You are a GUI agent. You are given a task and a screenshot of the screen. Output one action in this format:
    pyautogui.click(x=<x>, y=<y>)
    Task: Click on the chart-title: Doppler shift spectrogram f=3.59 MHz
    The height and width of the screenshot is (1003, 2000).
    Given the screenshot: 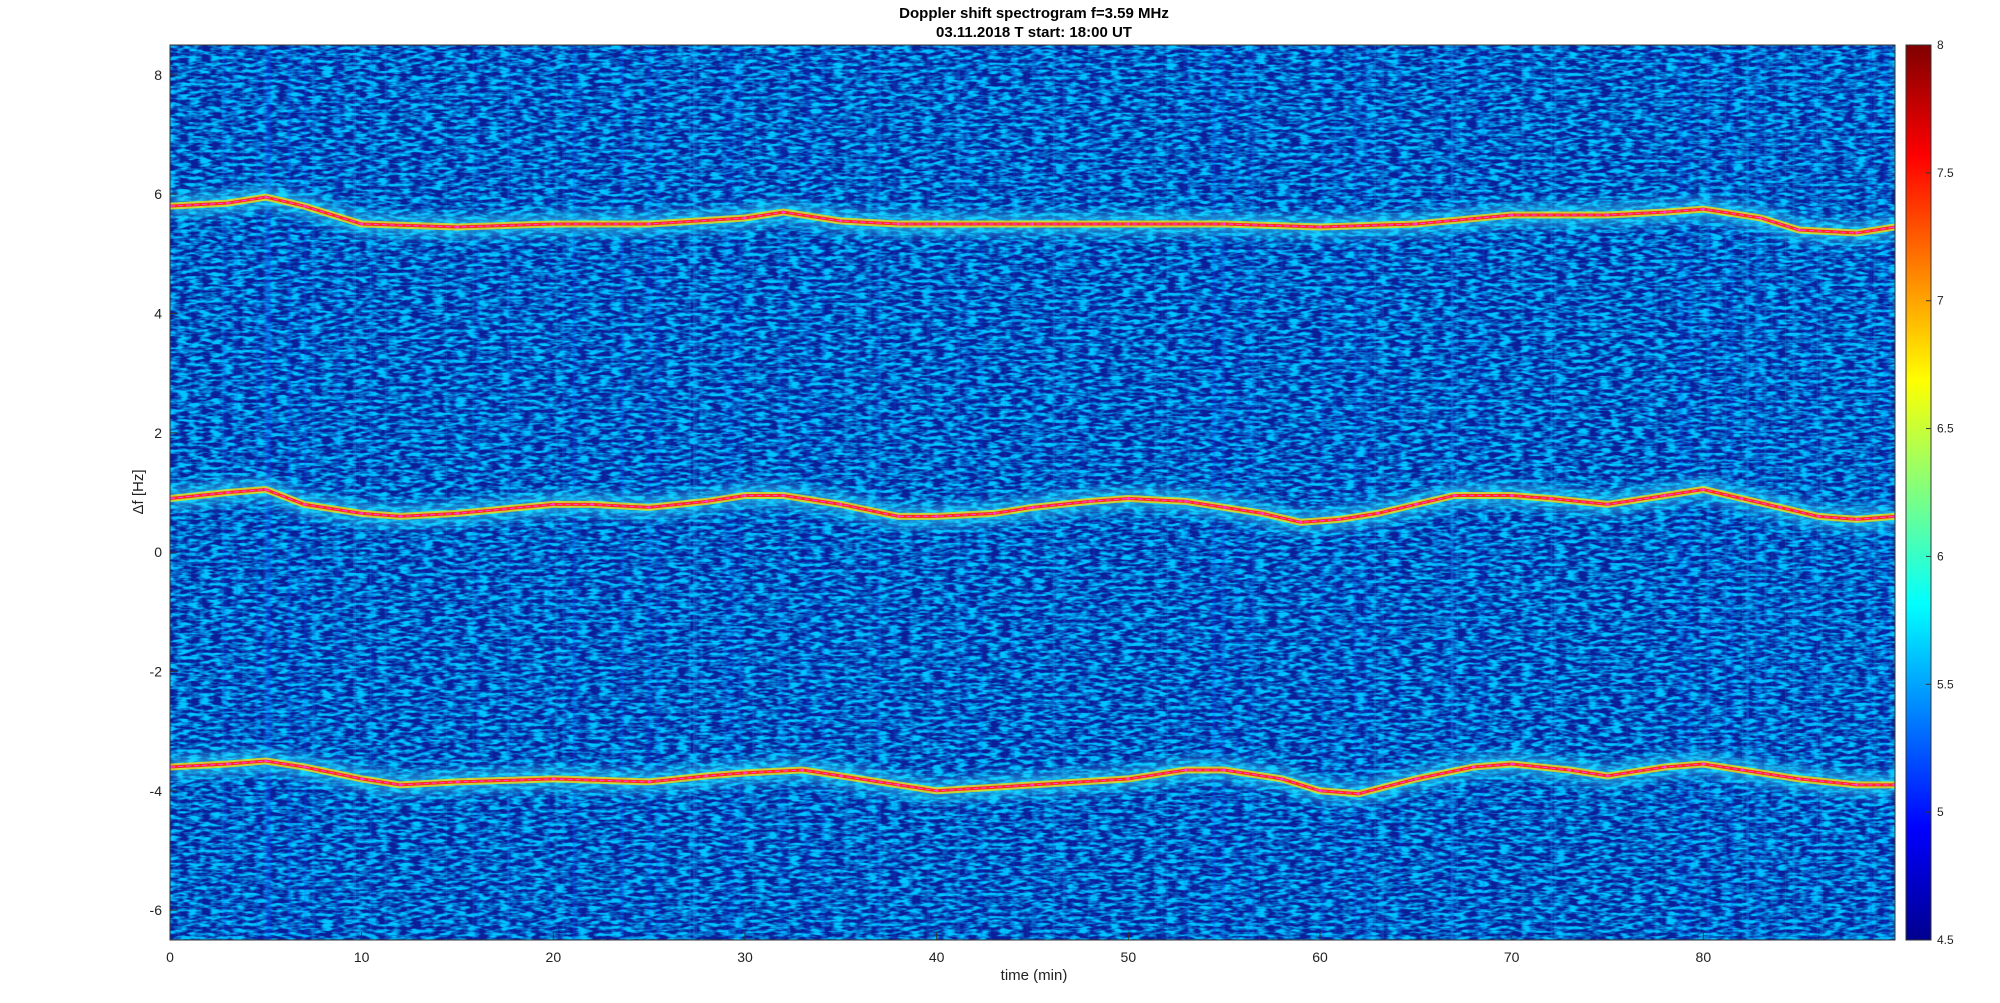 What is the action you would take?
    pyautogui.click(x=1034, y=13)
    